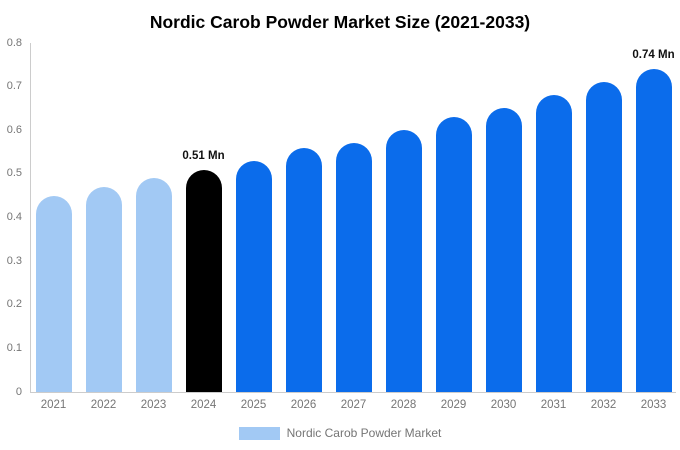 The height and width of the screenshot is (450, 680). I want to click on x-tick-label: 2033, so click(653, 405).